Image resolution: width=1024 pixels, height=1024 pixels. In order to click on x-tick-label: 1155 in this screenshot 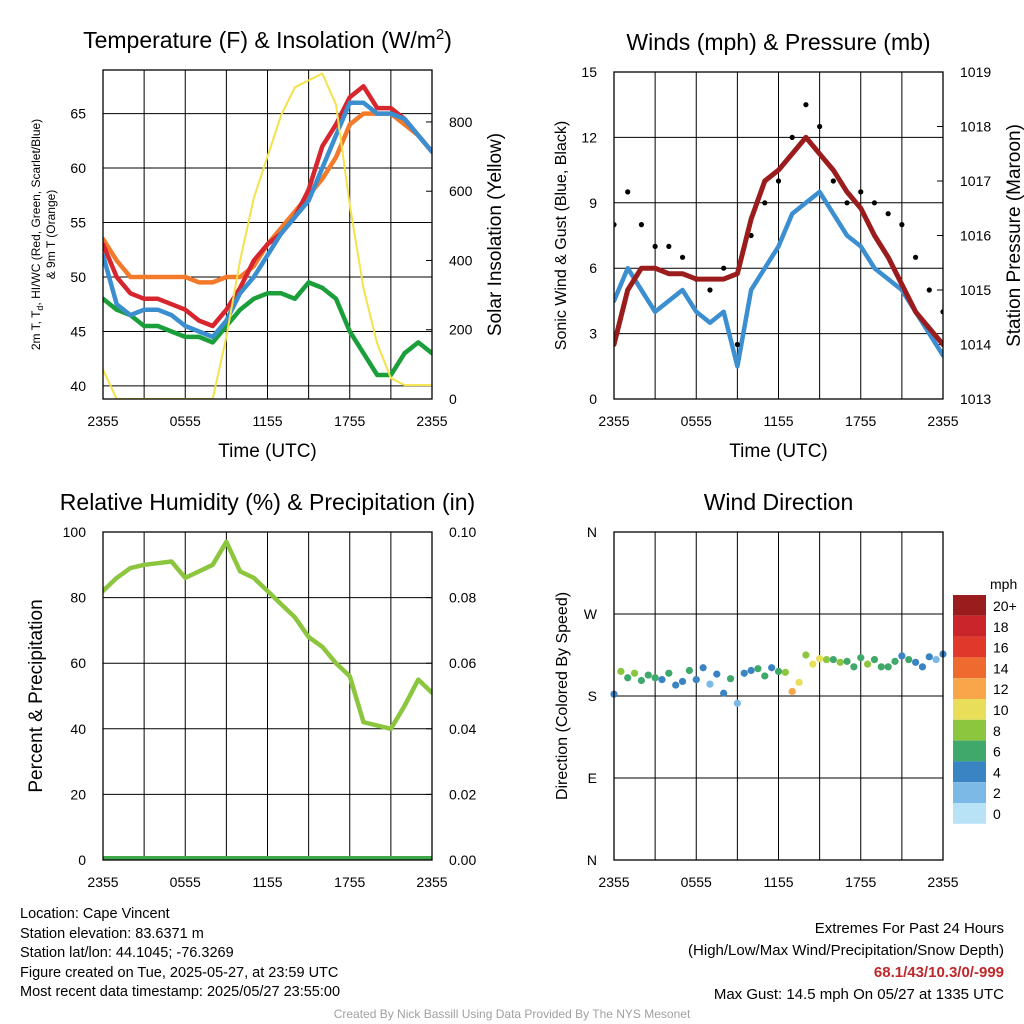, I will do `click(267, 421)`.